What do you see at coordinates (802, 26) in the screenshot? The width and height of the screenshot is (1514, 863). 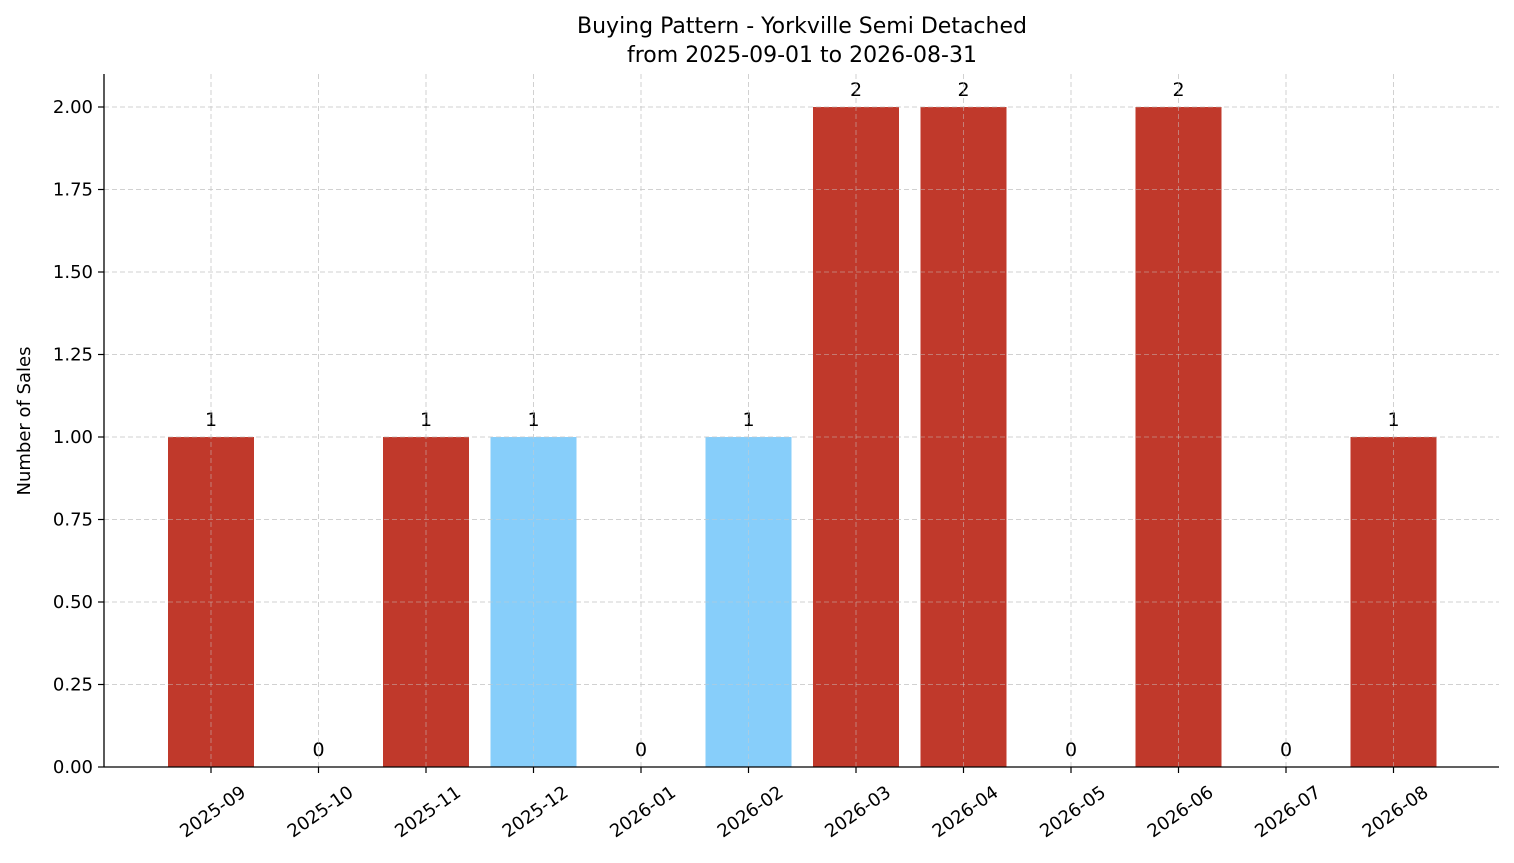 I see `chart-title: Buying Pattern - Yorkville Semi Detached` at bounding box center [802, 26].